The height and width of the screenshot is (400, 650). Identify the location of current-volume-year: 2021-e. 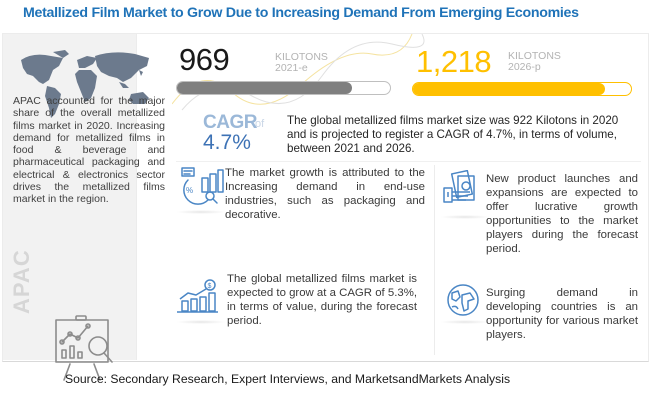
(291, 68).